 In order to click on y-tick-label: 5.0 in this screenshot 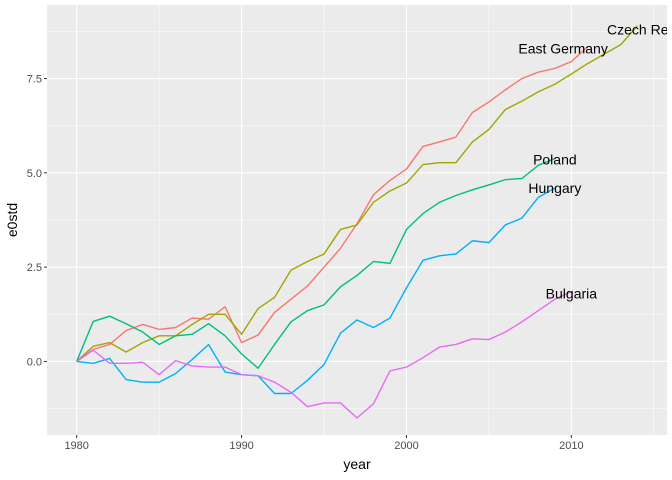, I will do `click(34, 174)`.